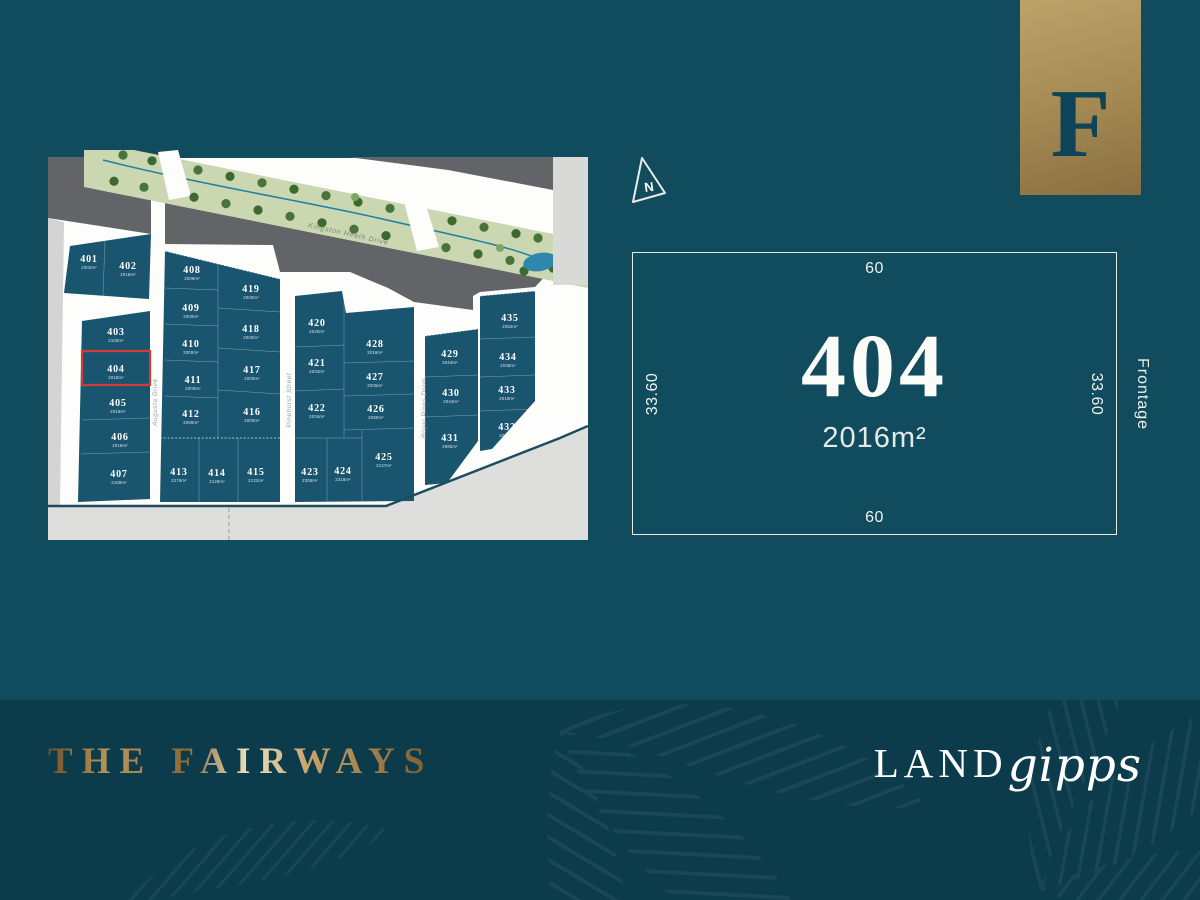  Describe the element at coordinates (450, 393) in the screenshot. I see `lot-430-number: 430` at that location.